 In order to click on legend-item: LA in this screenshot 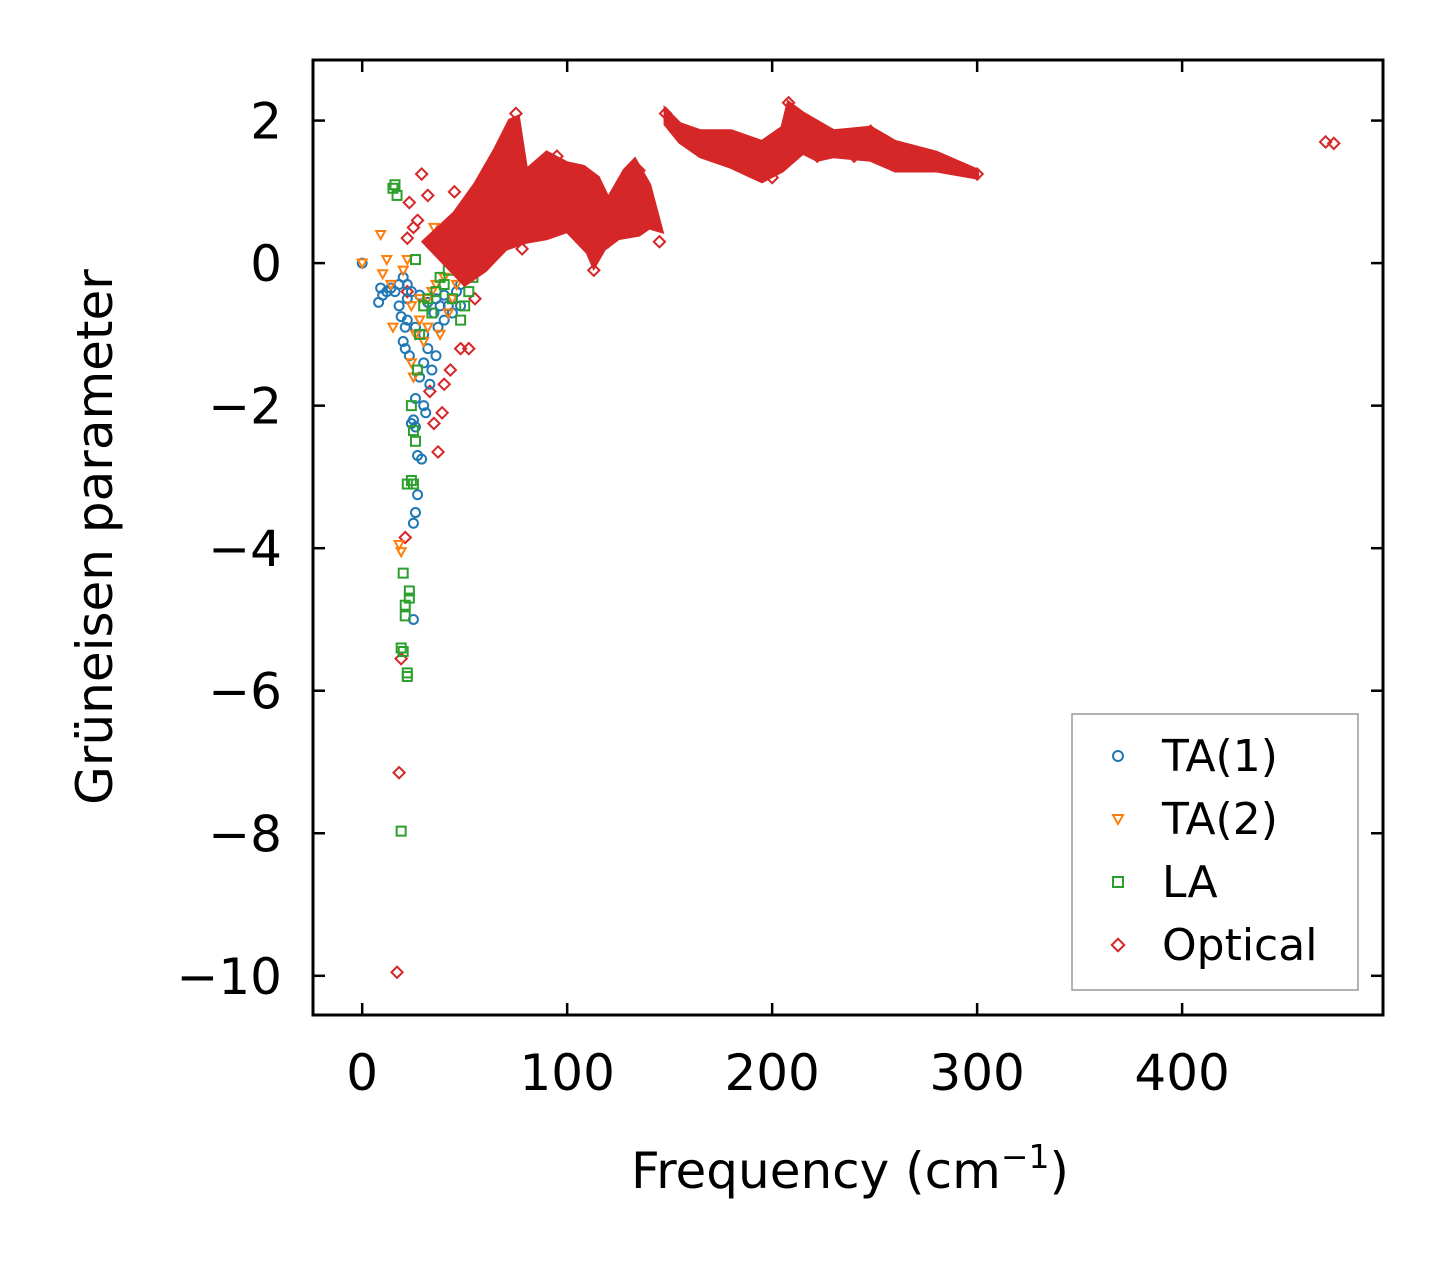, I will do `click(1165, 882)`.